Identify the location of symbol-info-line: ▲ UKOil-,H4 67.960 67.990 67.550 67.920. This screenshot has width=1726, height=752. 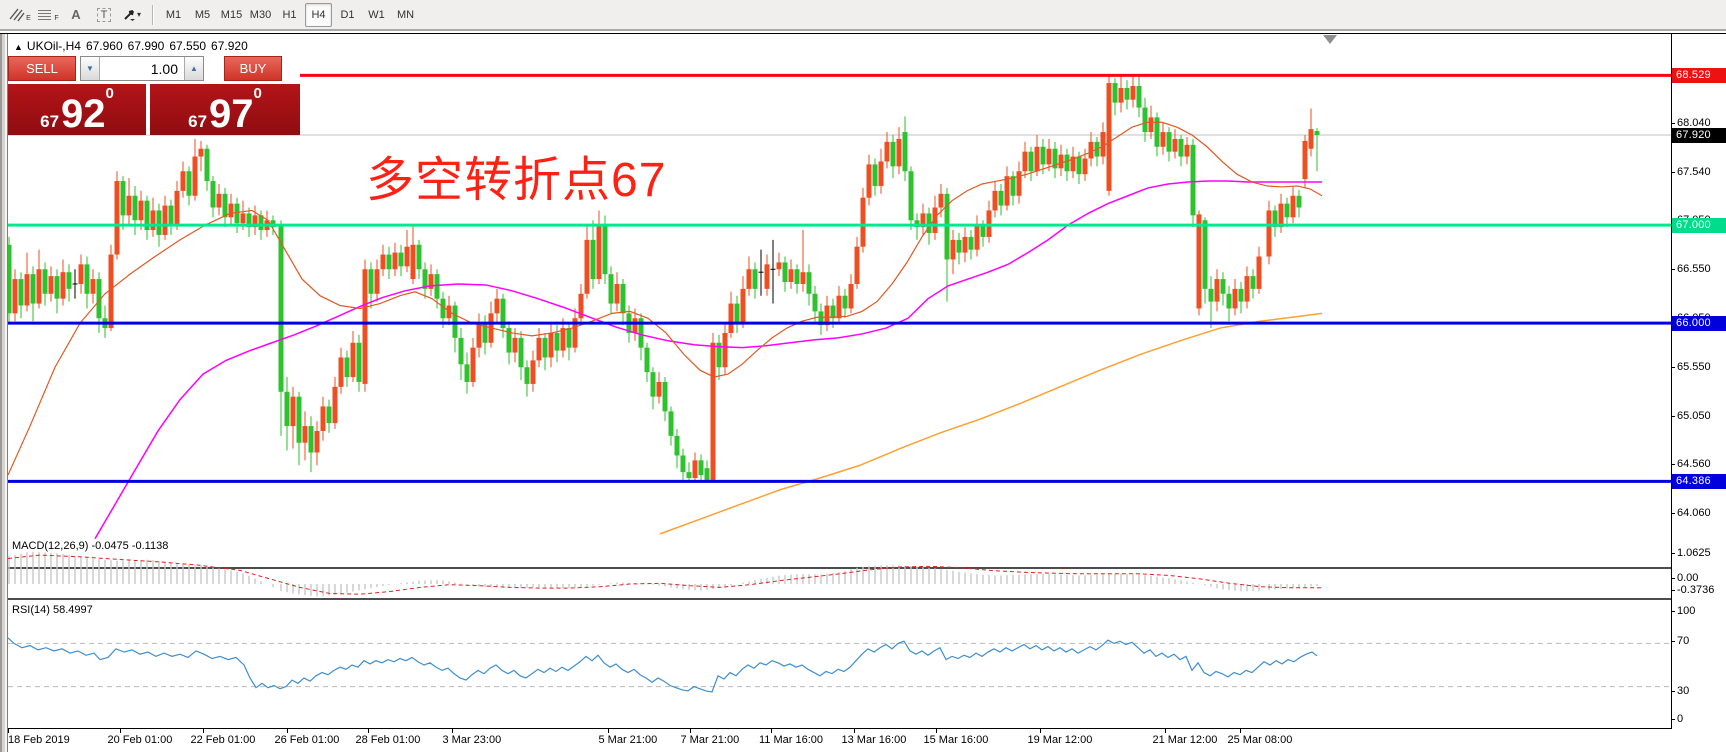
(133, 46).